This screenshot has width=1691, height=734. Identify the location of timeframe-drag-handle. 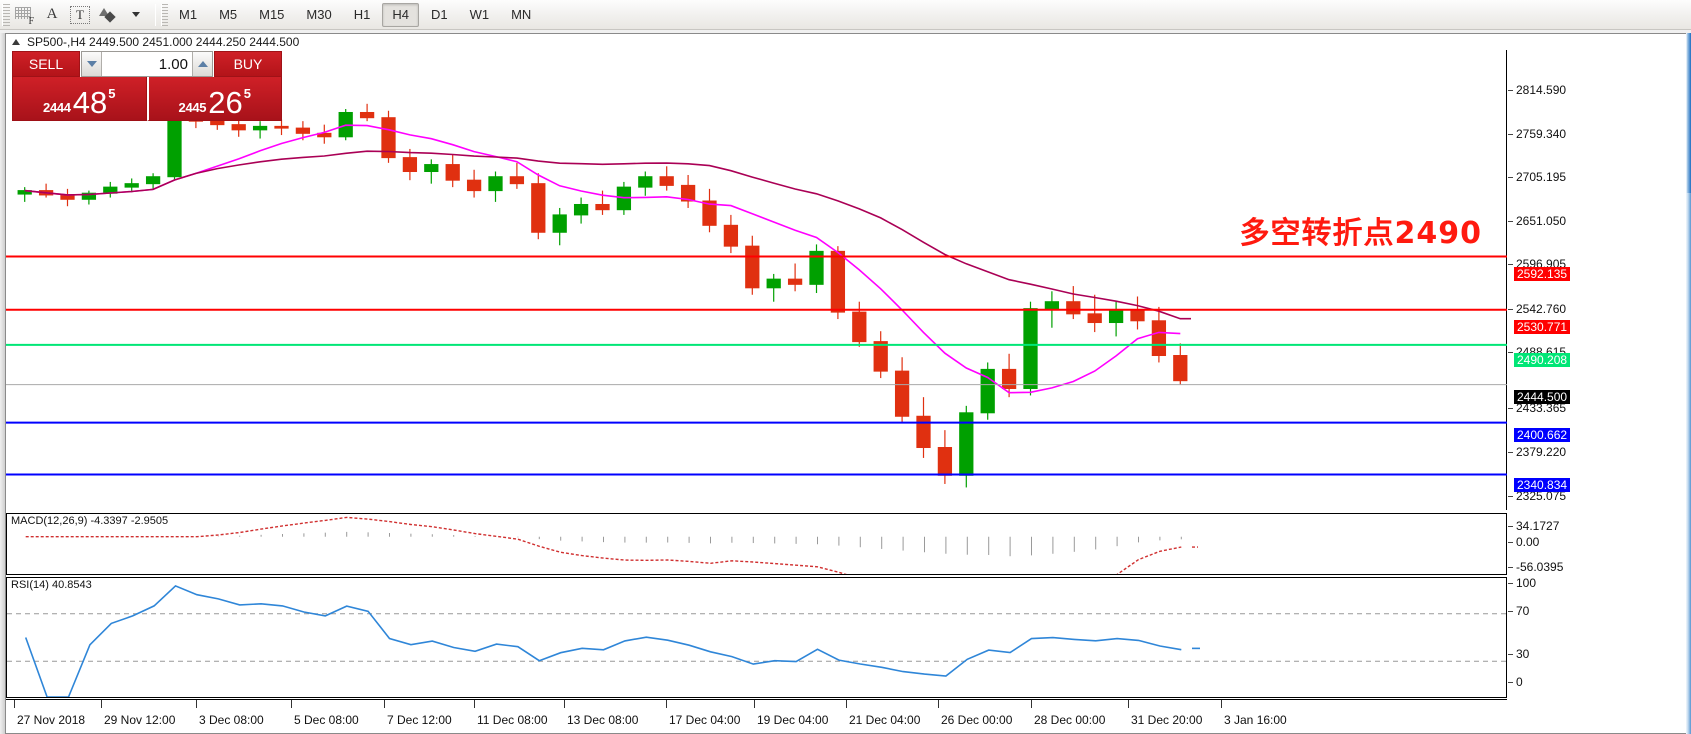
(164, 14).